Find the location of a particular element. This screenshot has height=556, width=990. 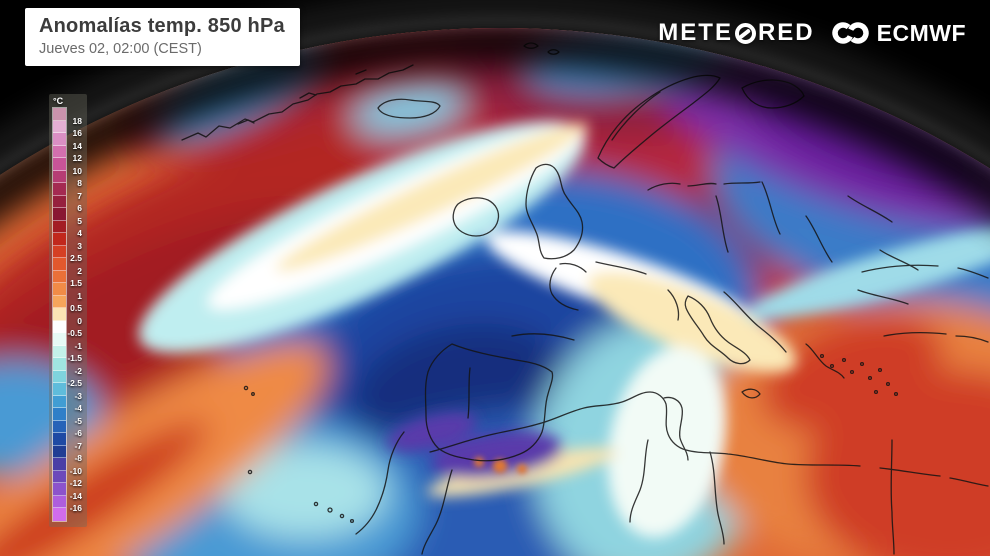

legend-tick-label: 10 is located at coordinates (77, 170).